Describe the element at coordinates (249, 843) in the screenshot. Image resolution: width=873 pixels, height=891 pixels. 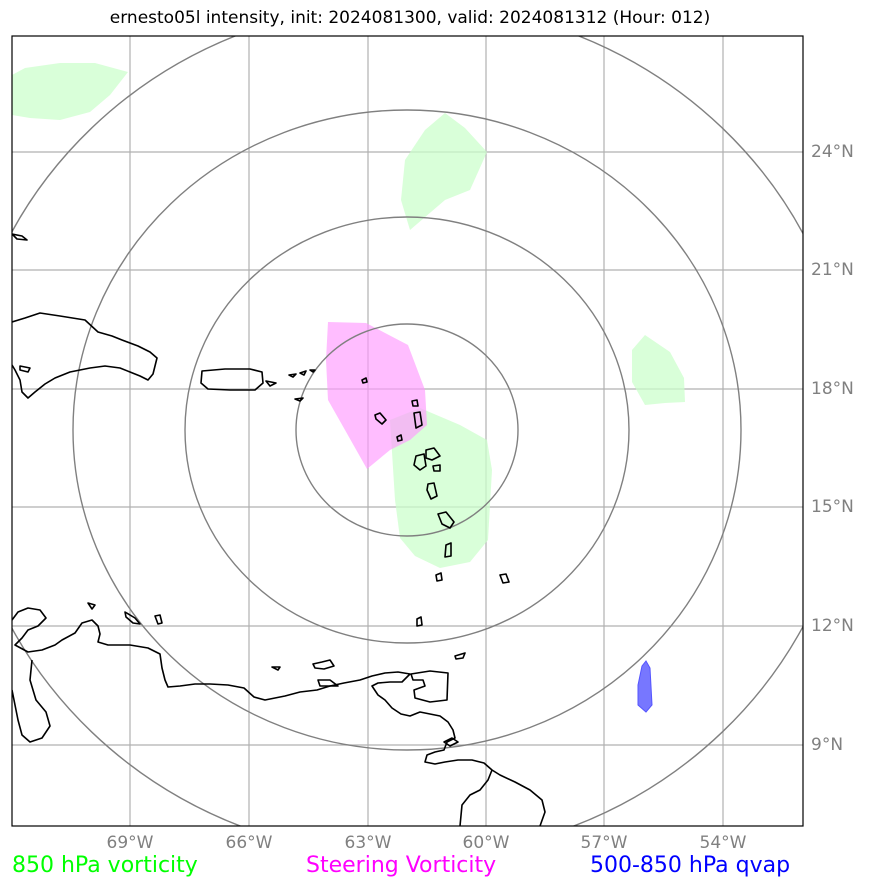
I see `lon-label-66w: 66°W` at that location.